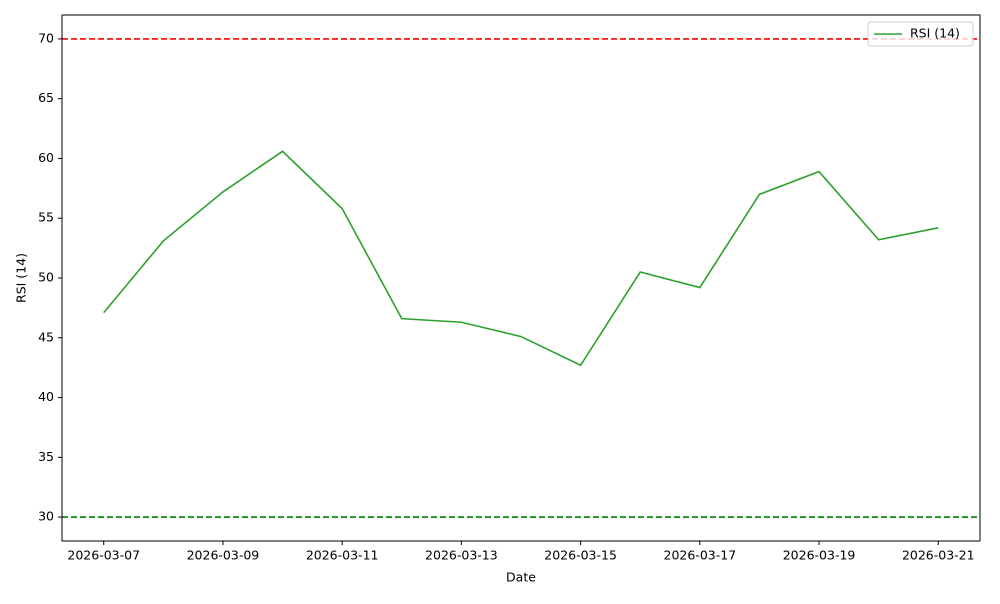  I want to click on x-tick-label: 2026-03-11, so click(342, 555).